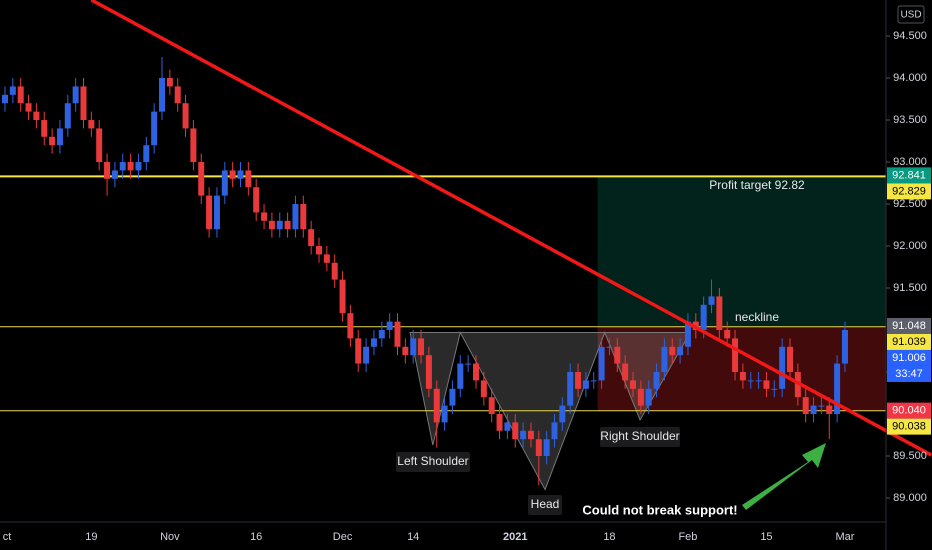 This screenshot has width=932, height=550. Describe the element at coordinates (170, 537) in the screenshot. I see `x-tick-label: Nov` at that location.